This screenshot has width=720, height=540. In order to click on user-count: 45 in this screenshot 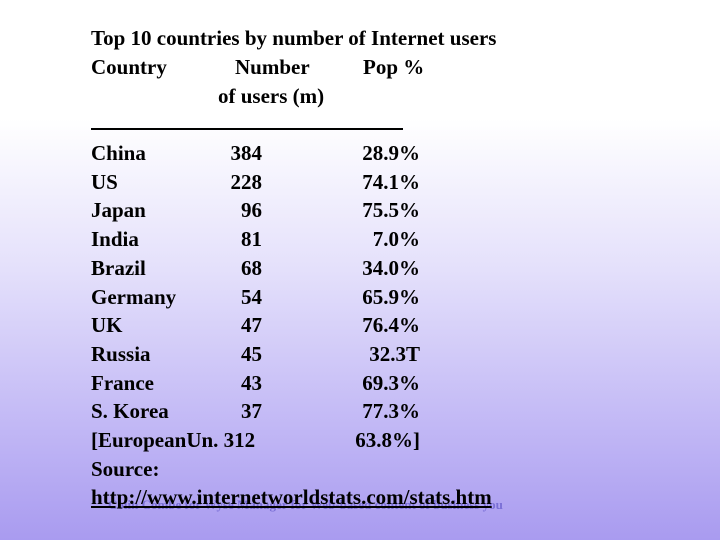, I will do `click(251, 353)`.